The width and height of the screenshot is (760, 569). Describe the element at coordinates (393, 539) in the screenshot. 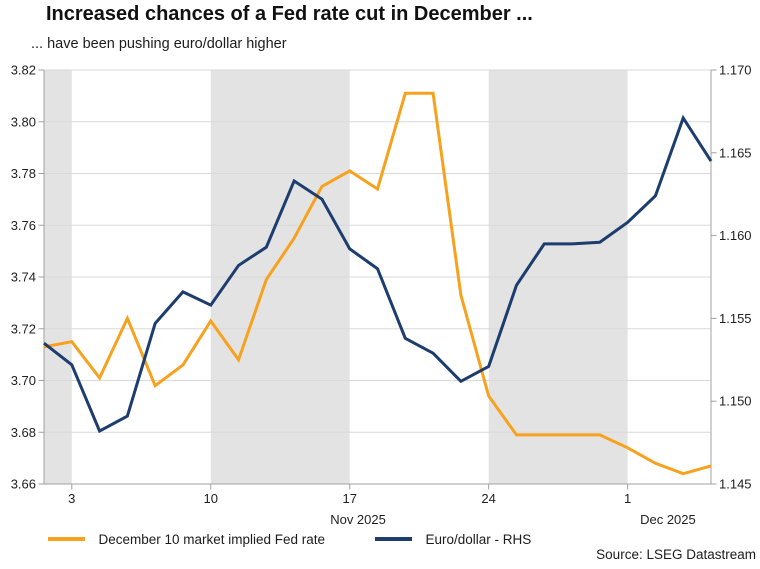

I see `eurodollar-line-swatch-icon` at that location.